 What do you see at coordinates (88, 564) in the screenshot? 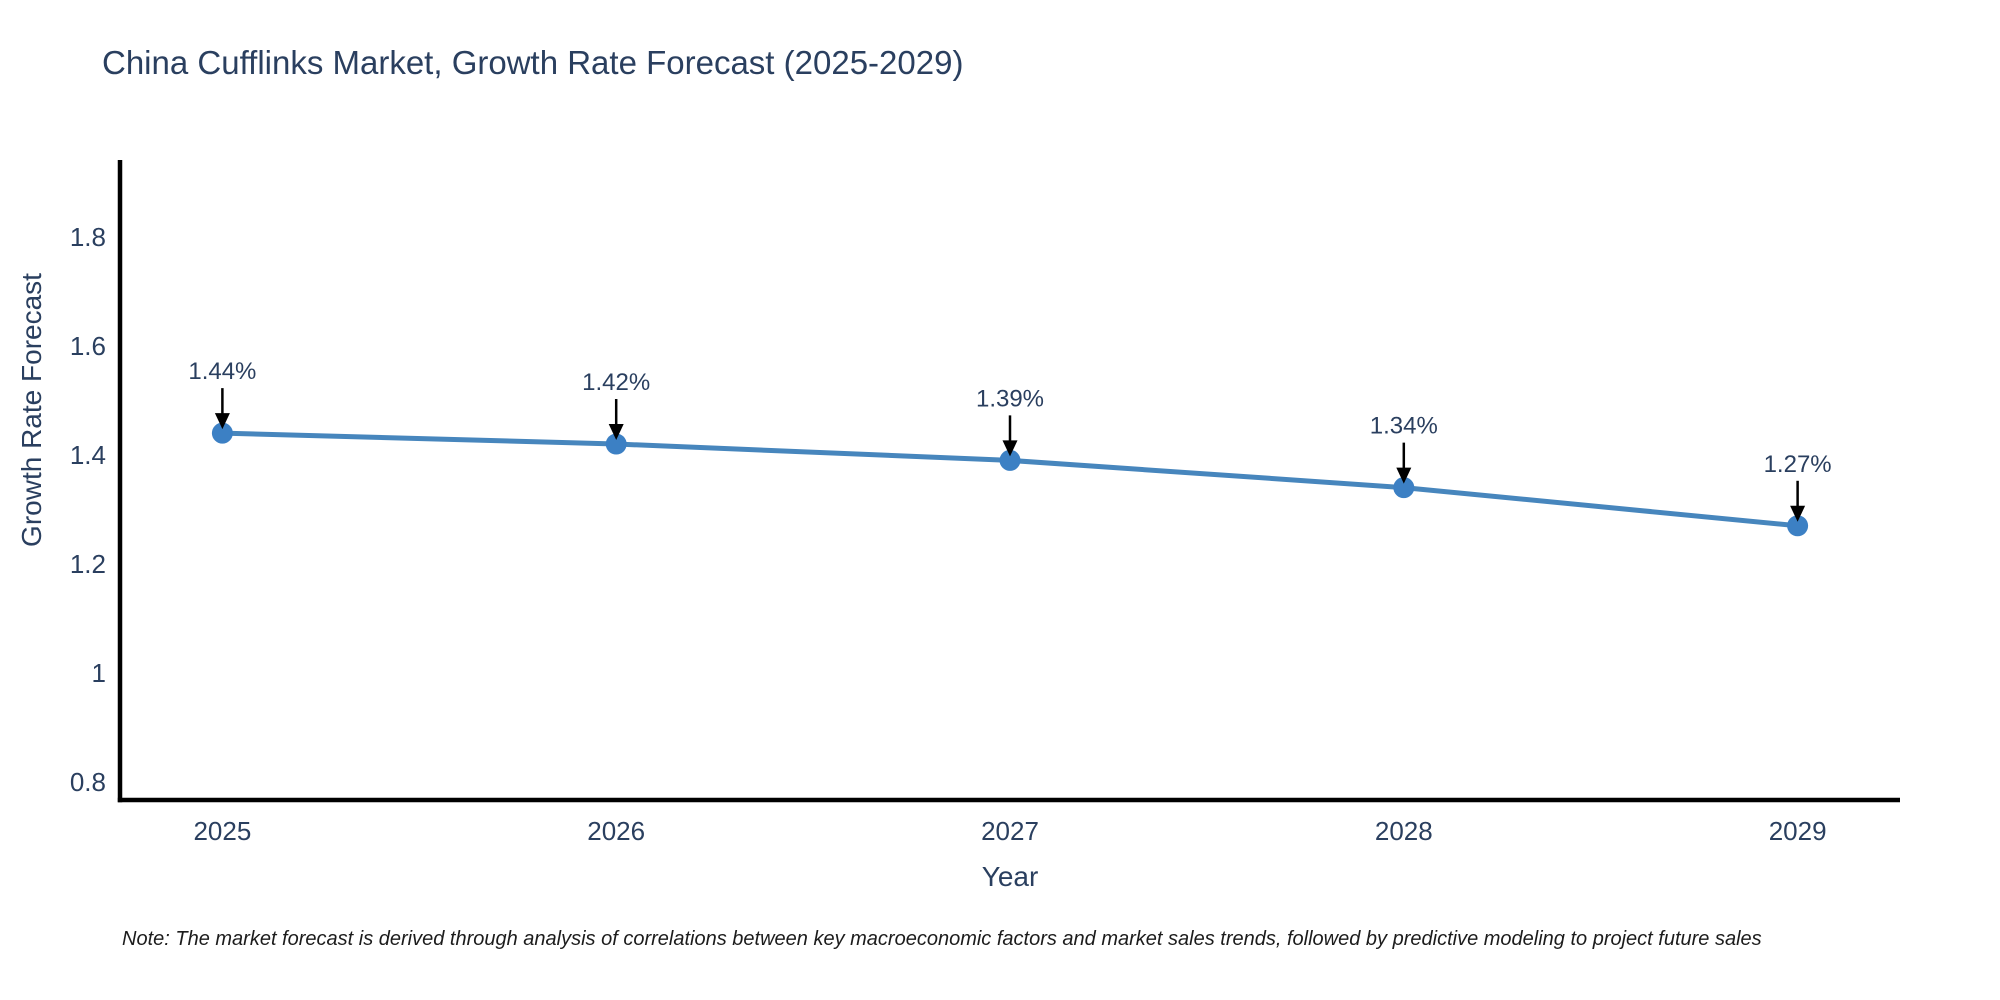
I see `y-tick-label: 1.2` at bounding box center [88, 564].